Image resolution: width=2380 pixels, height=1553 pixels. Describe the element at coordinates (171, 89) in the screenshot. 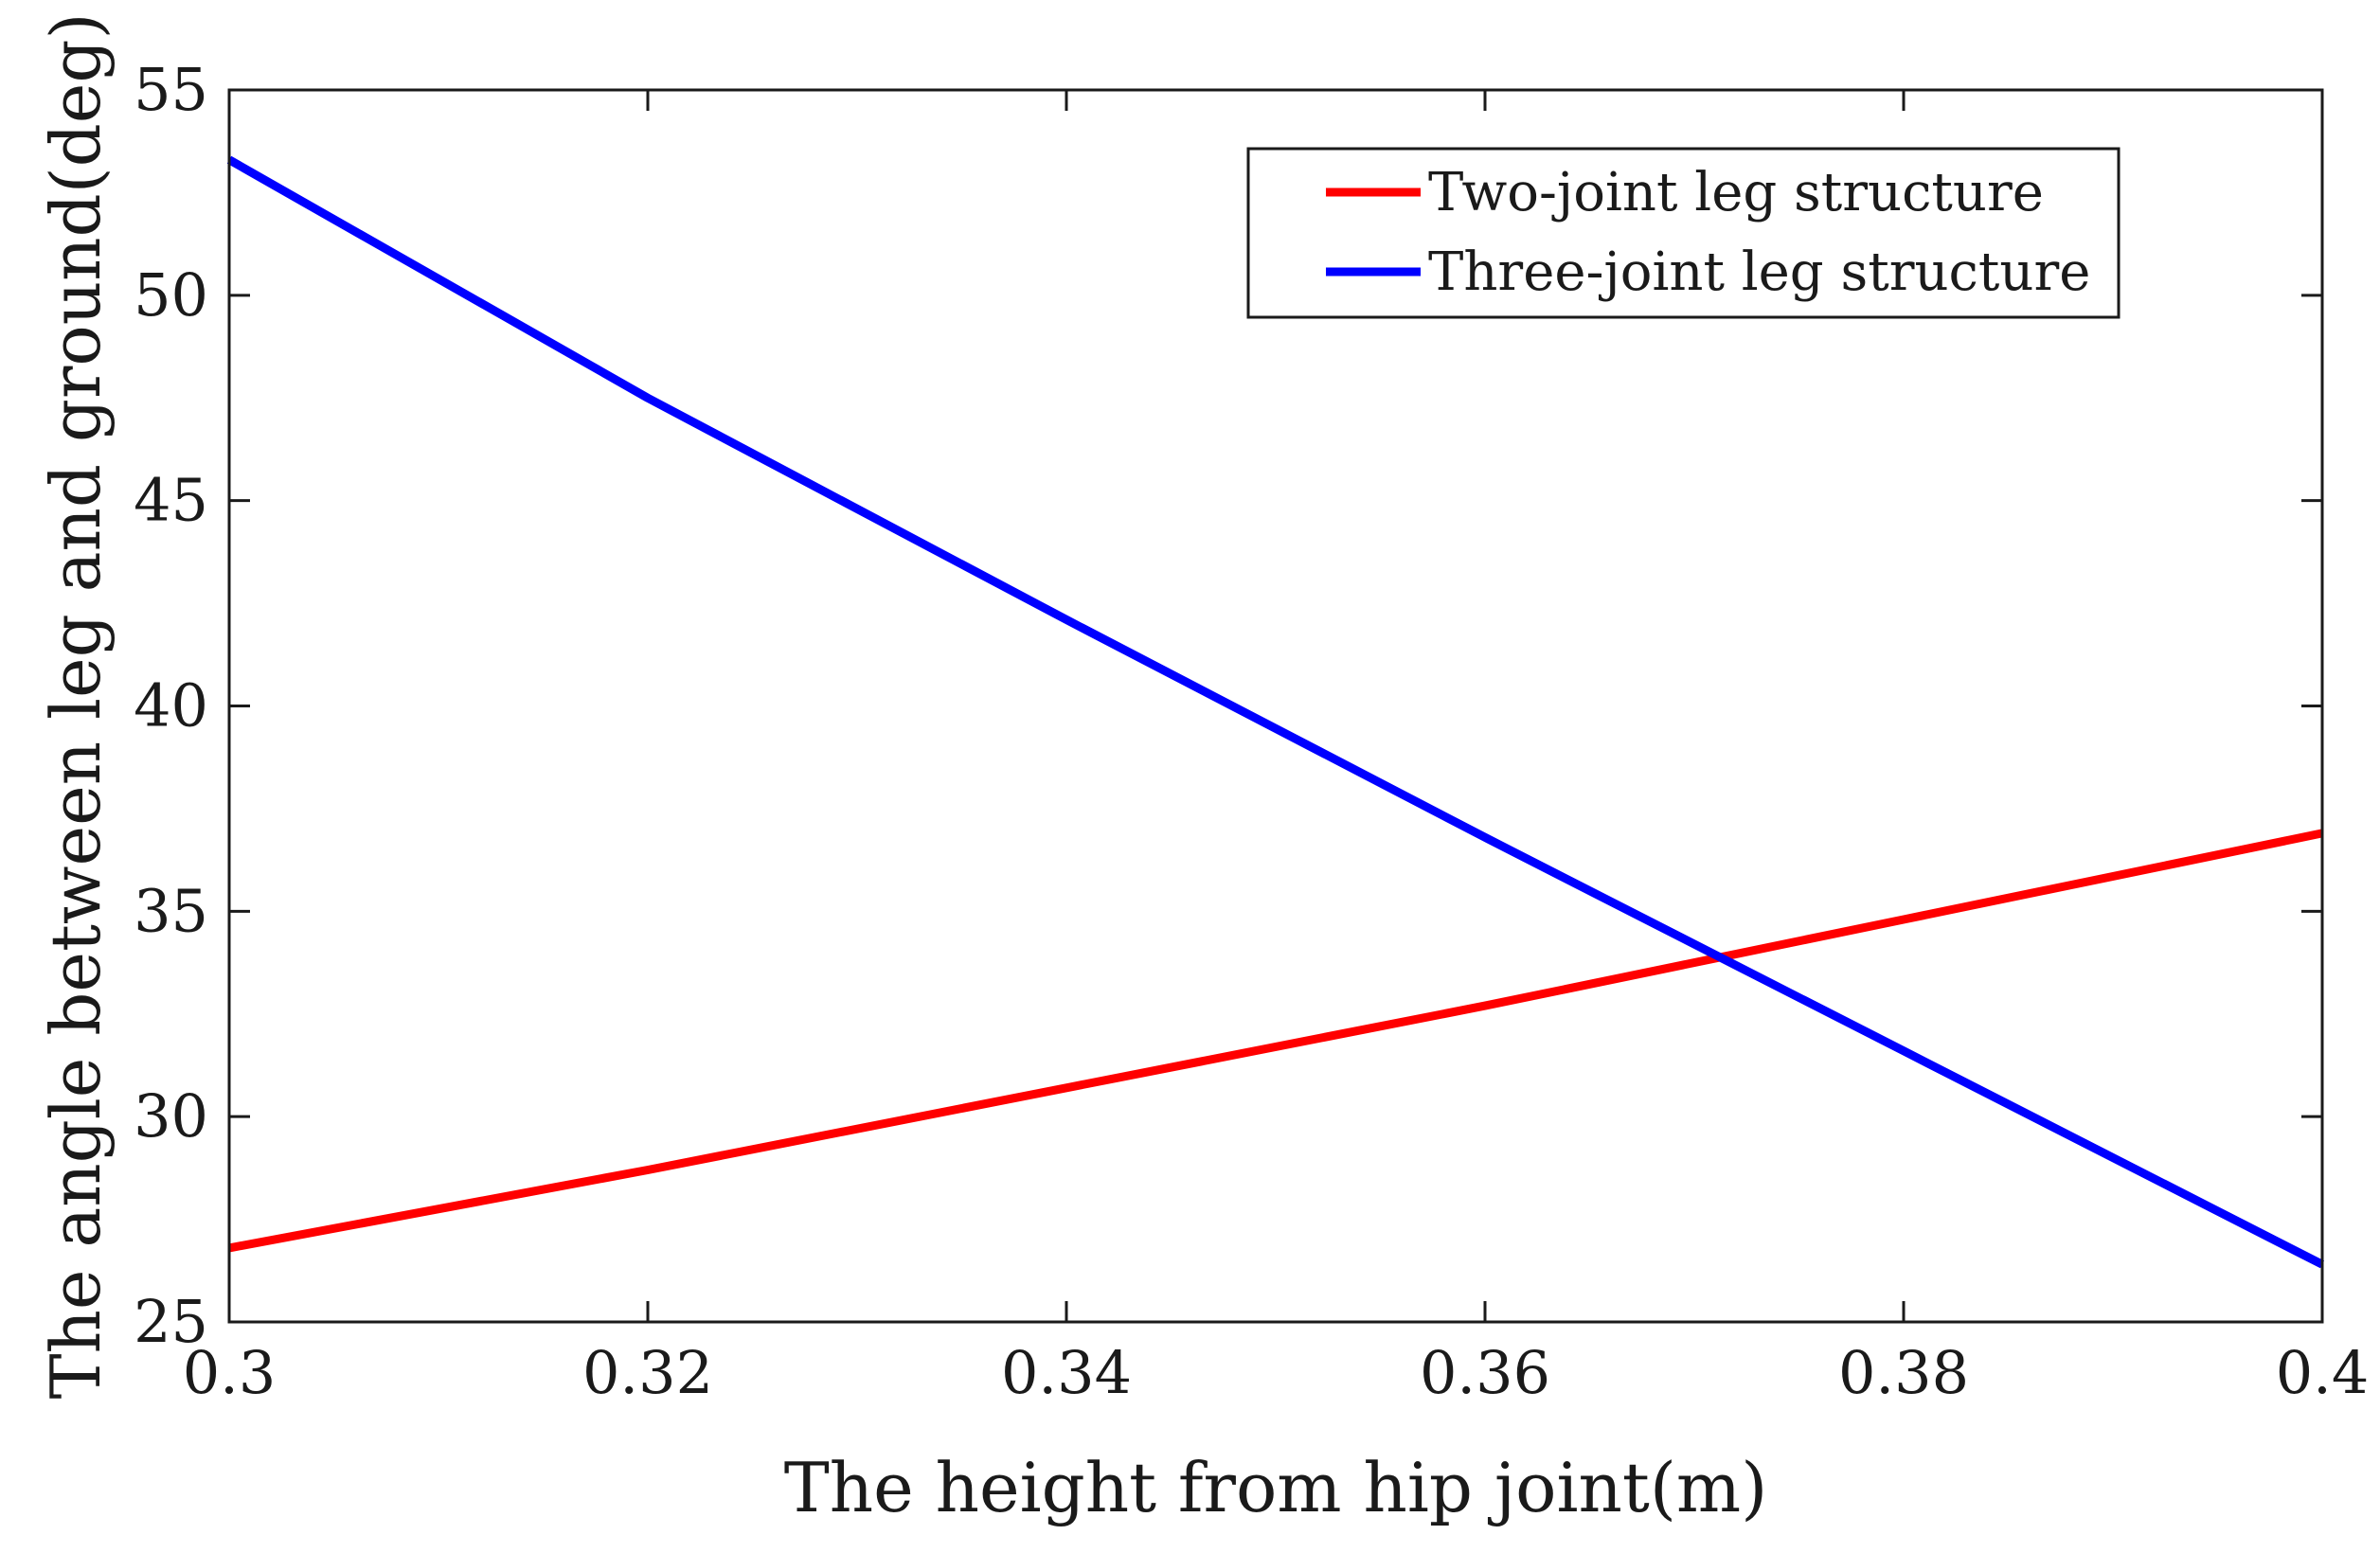

I see `y-tick-label: 55` at that location.